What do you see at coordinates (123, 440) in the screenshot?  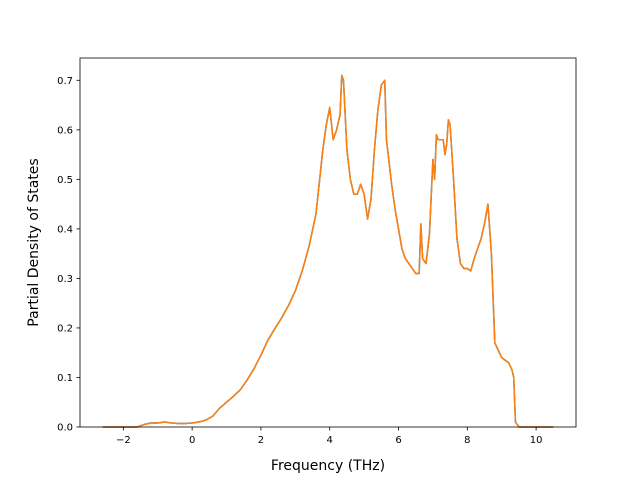 I see `x-tick-label: −2` at bounding box center [123, 440].